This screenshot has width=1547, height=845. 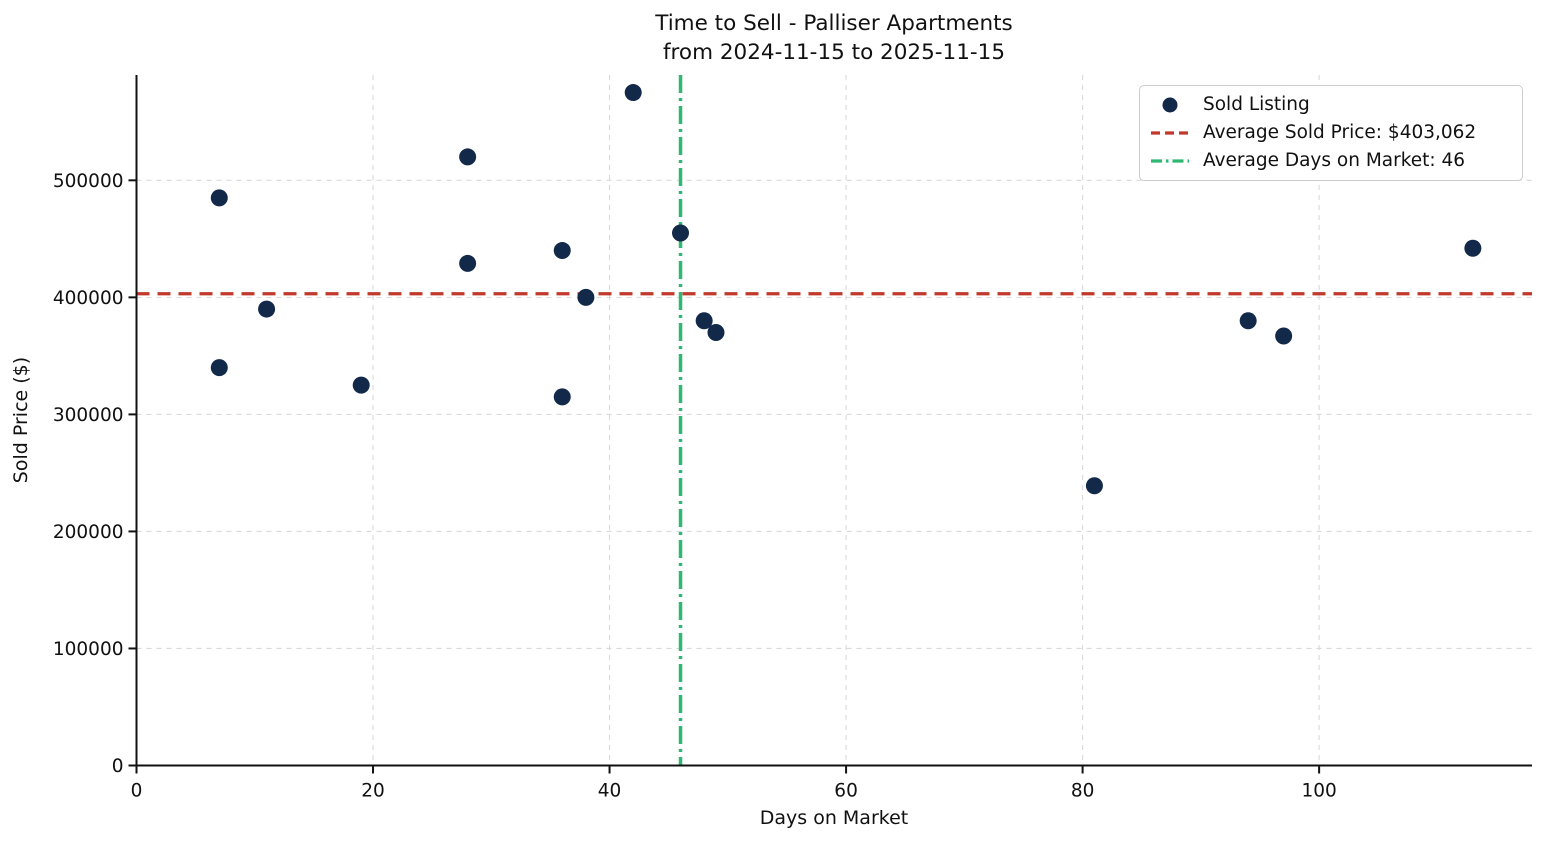 I want to click on y-tick-label: 100000, so click(x=88, y=649).